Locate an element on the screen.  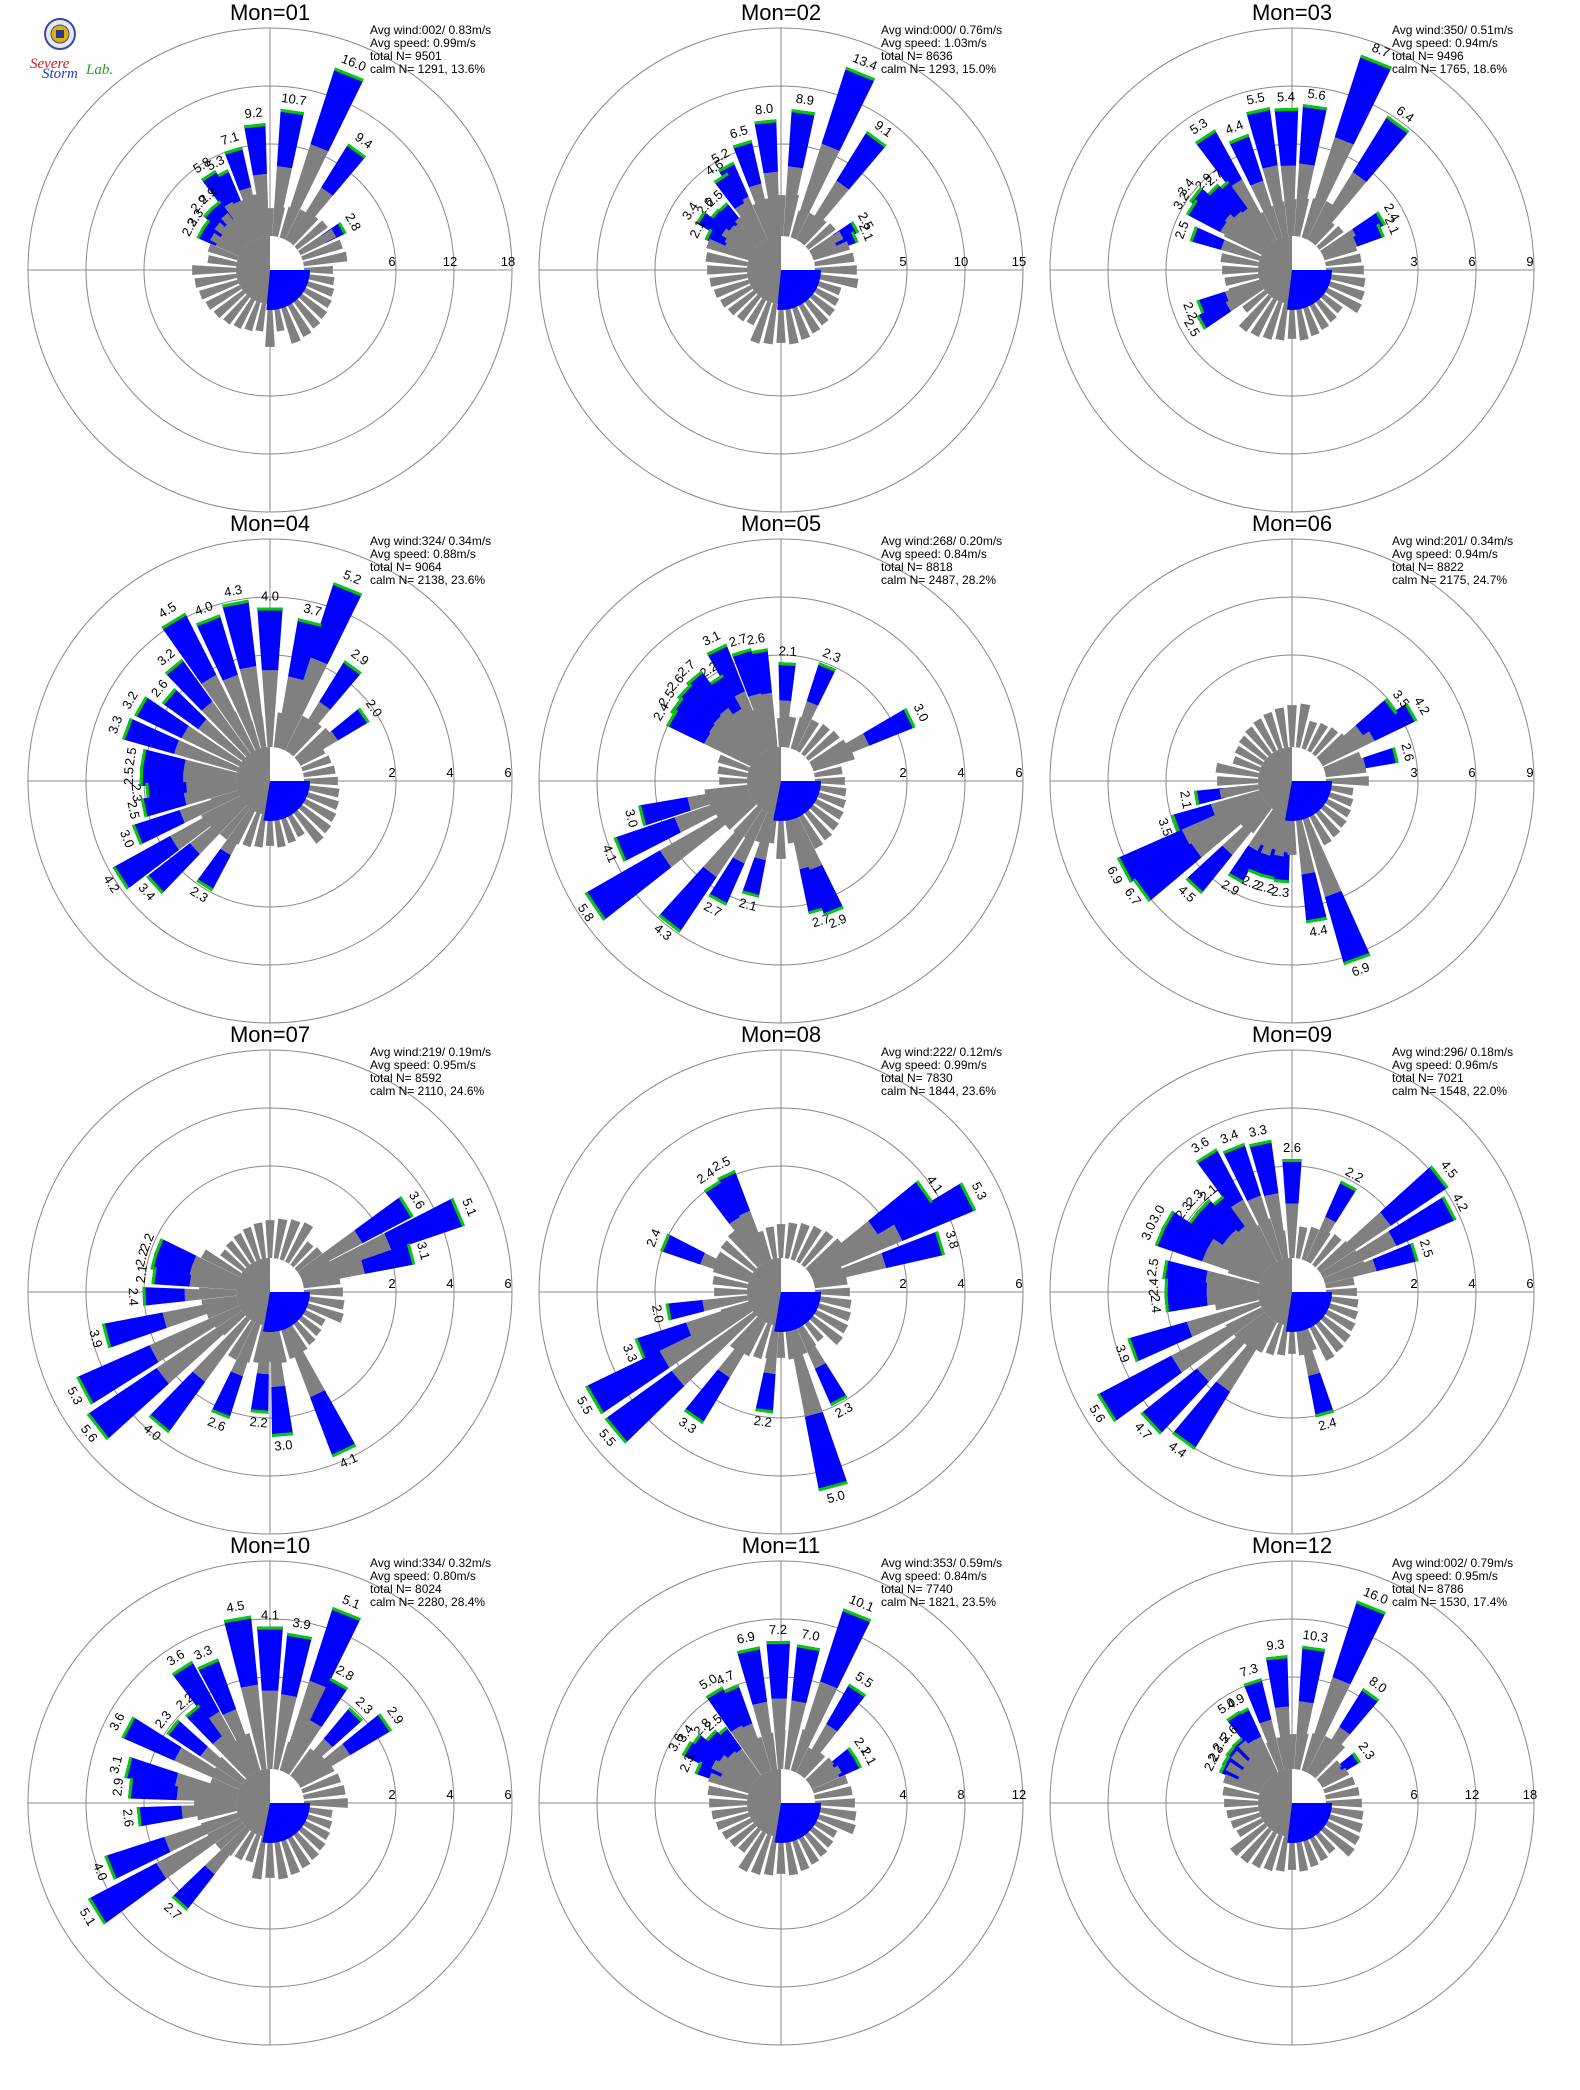
bar-value-label: 9.3 is located at coordinates (1276, 1645).